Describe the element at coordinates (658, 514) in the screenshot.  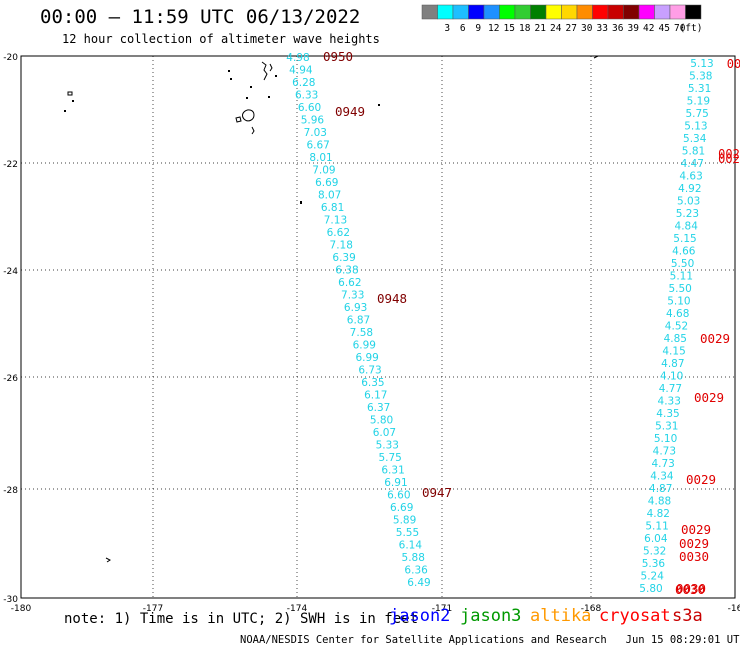
I see `swh-value: 4.82` at that location.